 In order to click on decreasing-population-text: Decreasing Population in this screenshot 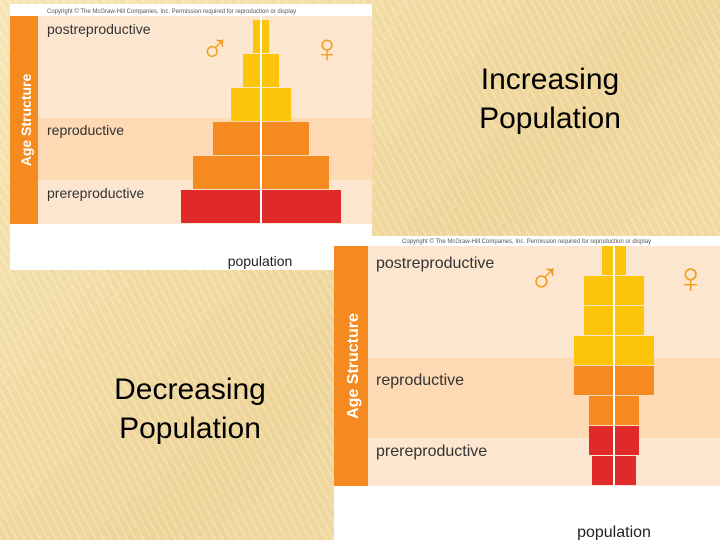, I will do `click(190, 409)`.